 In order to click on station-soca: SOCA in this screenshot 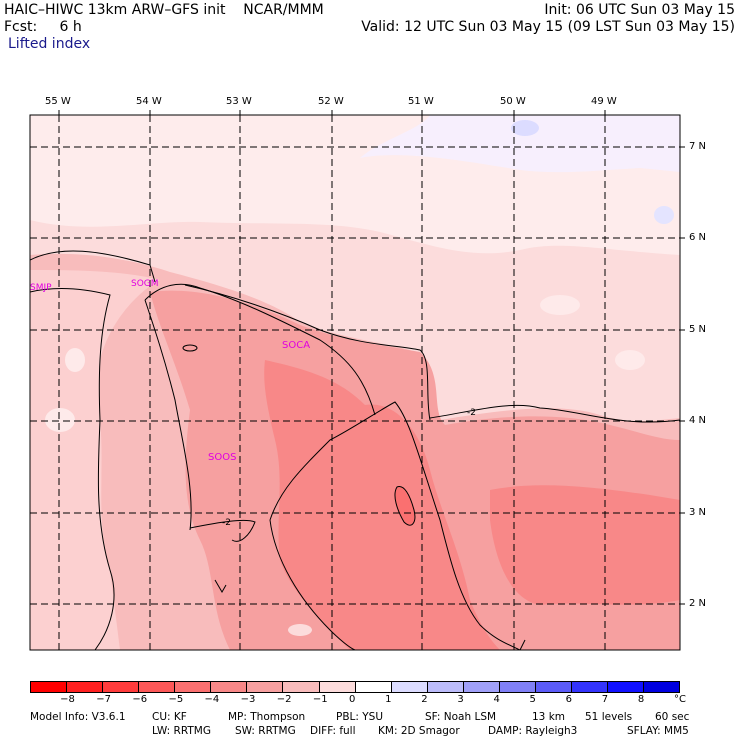, I will do `click(296, 345)`.